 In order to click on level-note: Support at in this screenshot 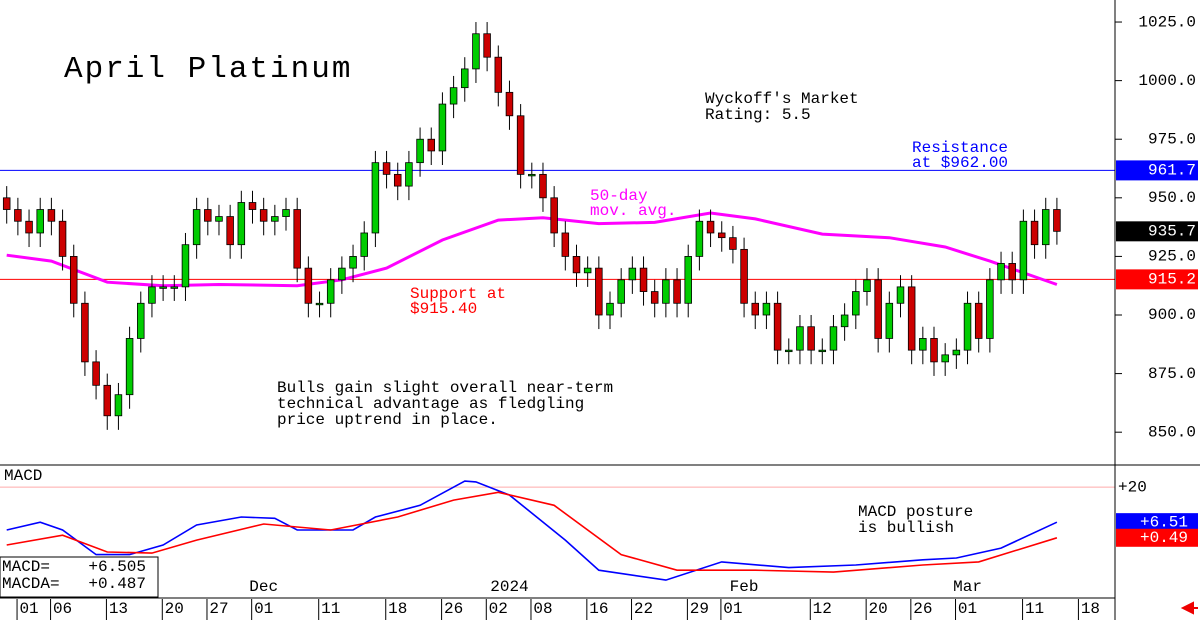, I will do `click(458, 294)`.